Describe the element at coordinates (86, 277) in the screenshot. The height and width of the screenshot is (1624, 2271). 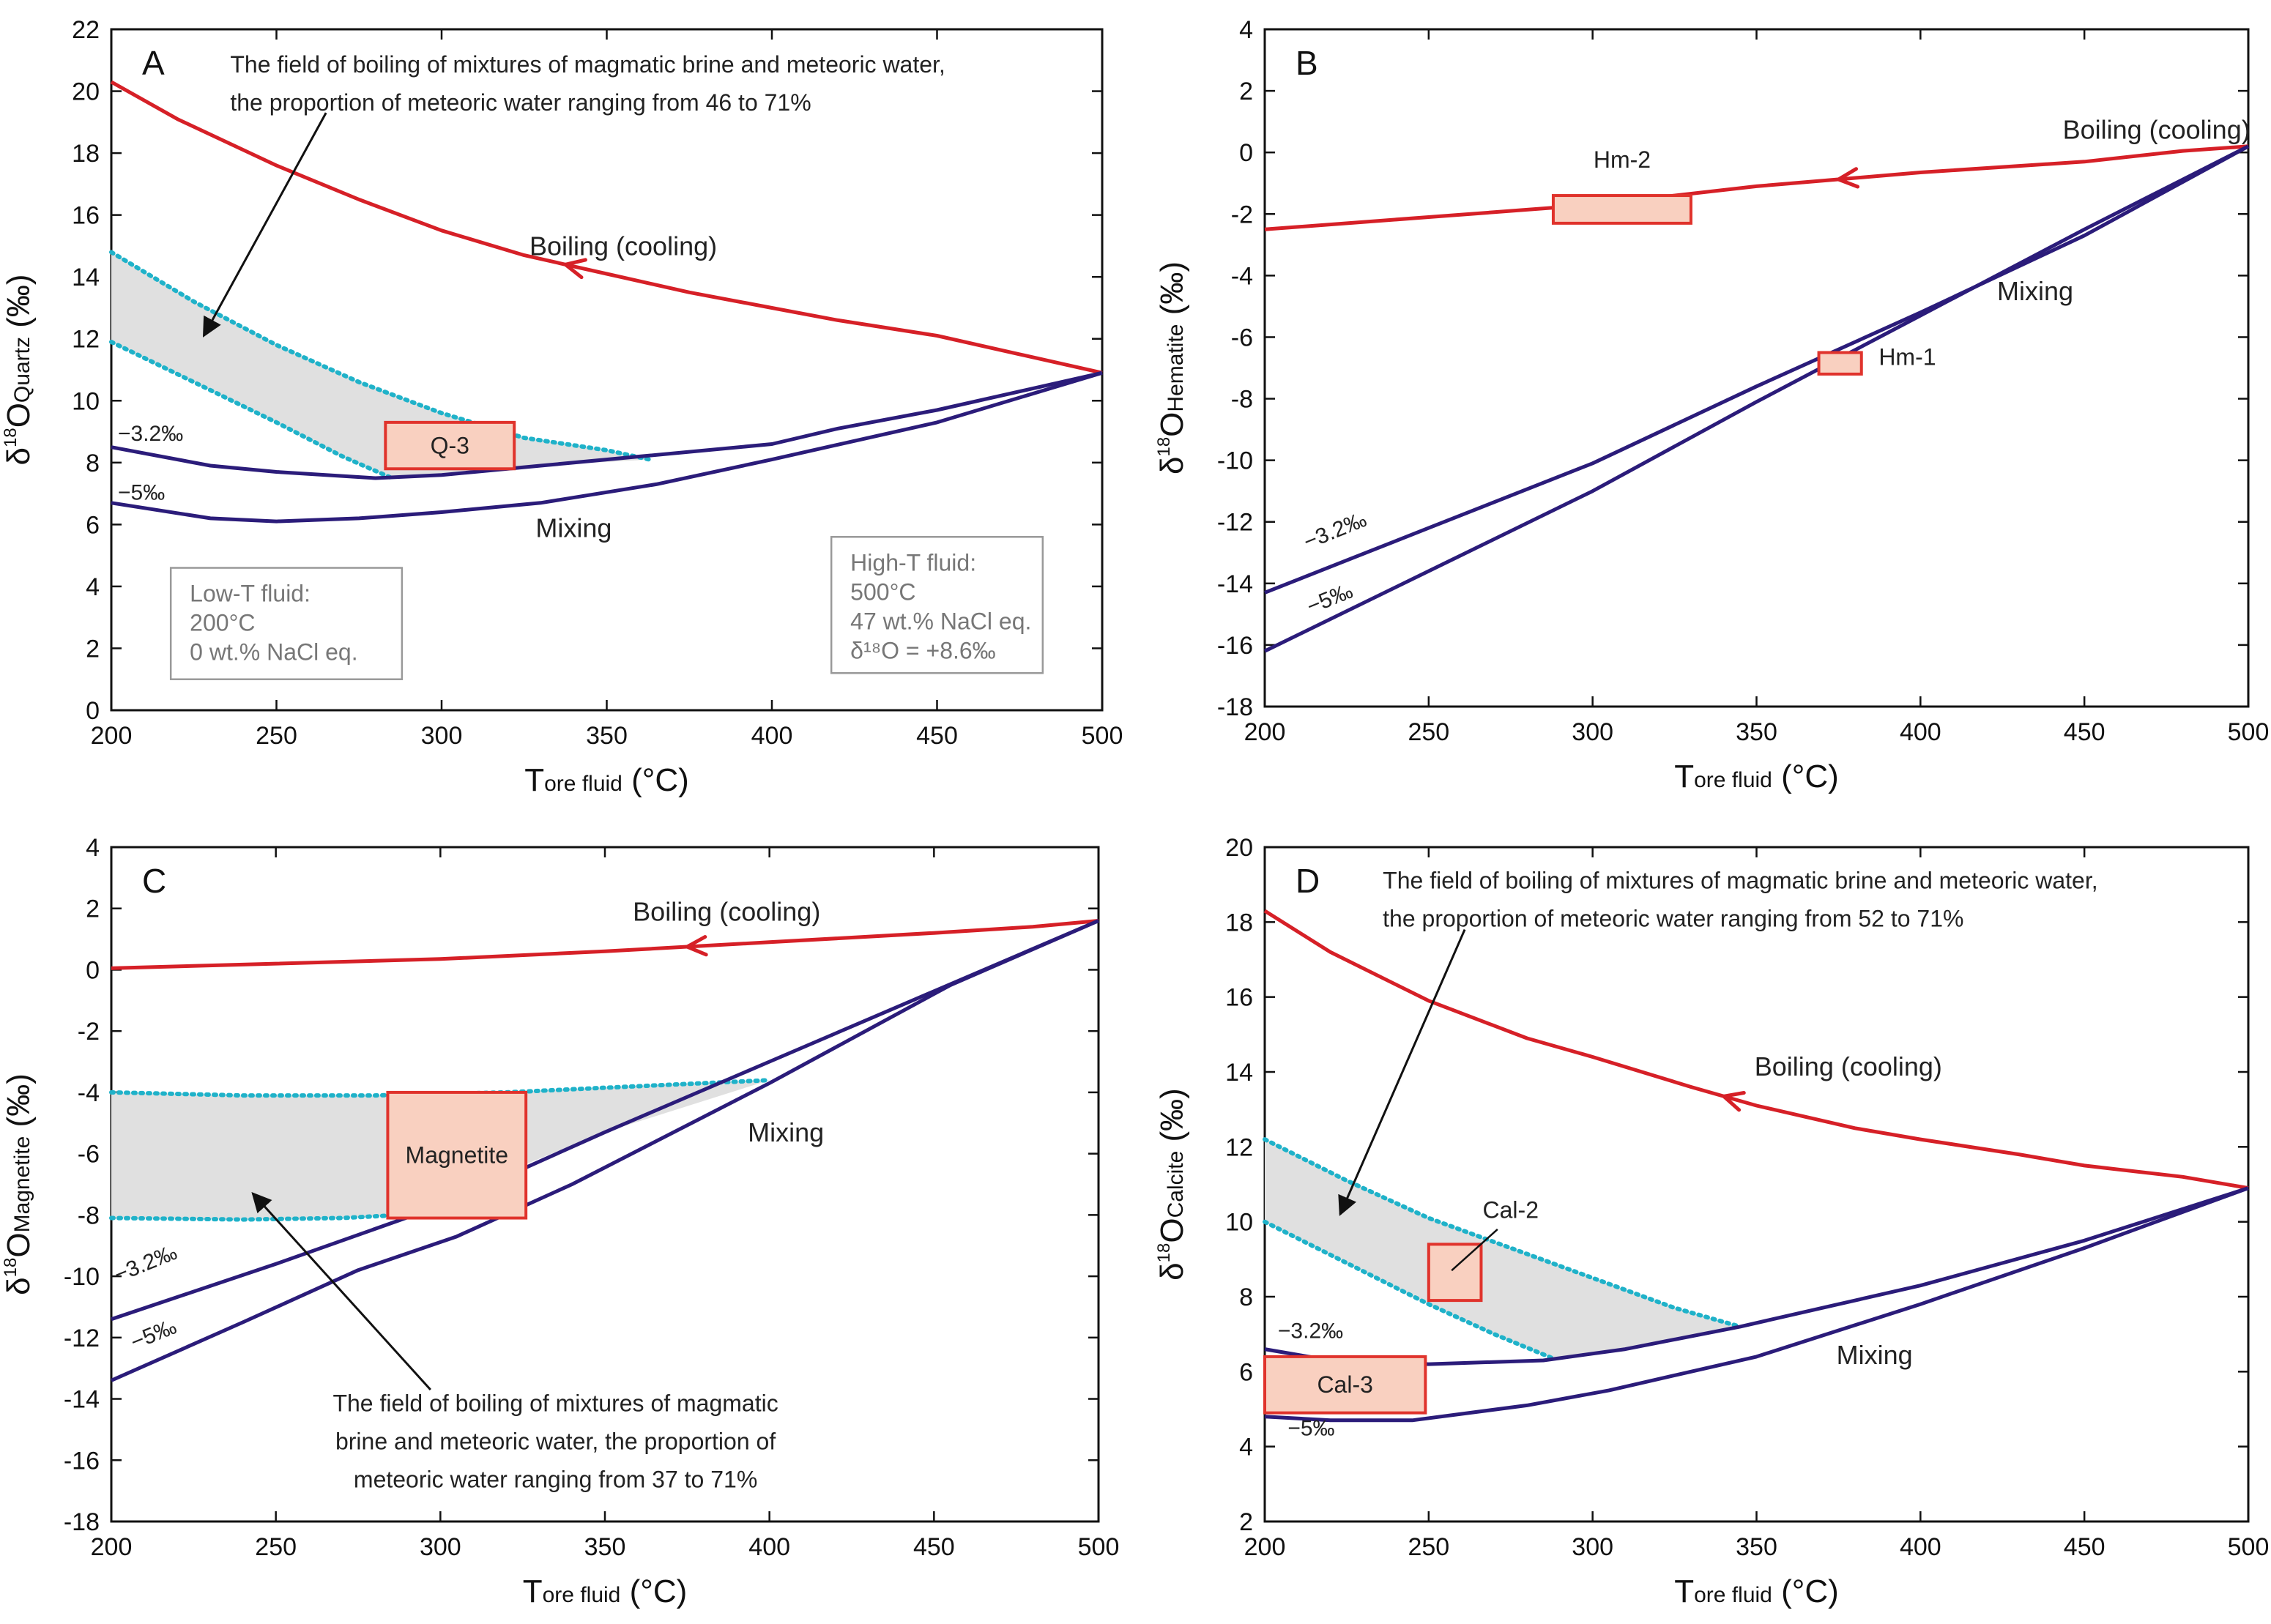
I see `y-tick-label: 14` at that location.